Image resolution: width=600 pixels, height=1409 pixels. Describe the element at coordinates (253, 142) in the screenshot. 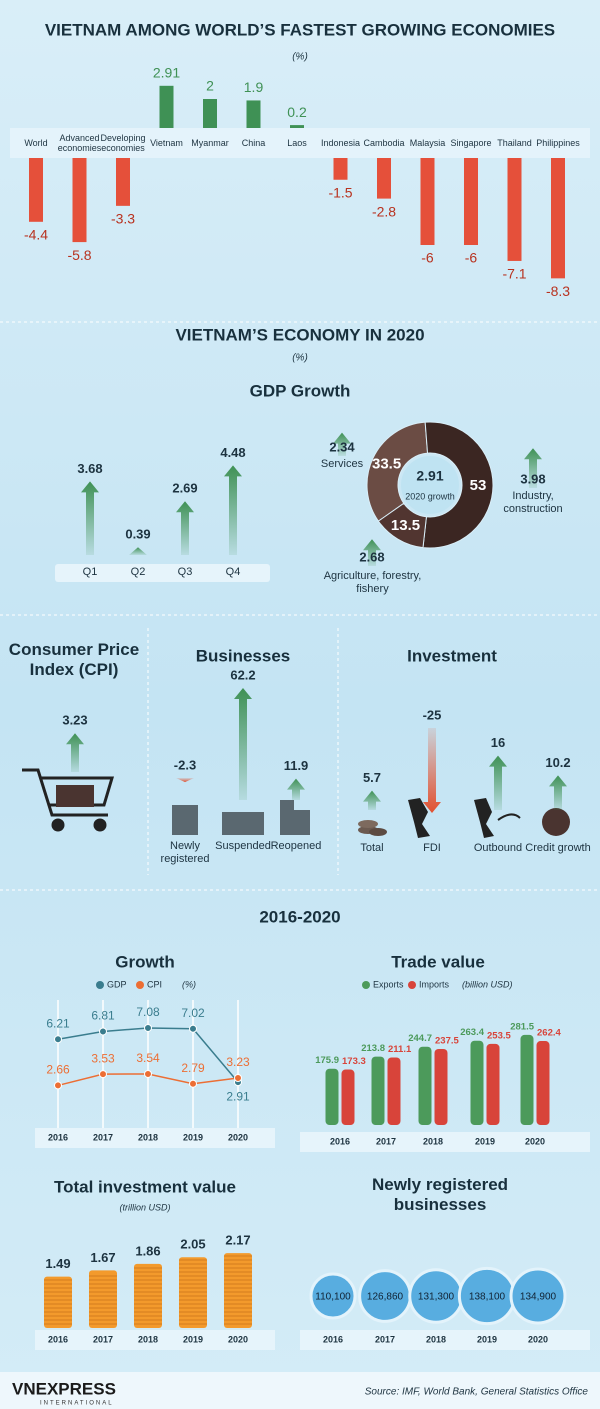

I see `category-label: China` at that location.